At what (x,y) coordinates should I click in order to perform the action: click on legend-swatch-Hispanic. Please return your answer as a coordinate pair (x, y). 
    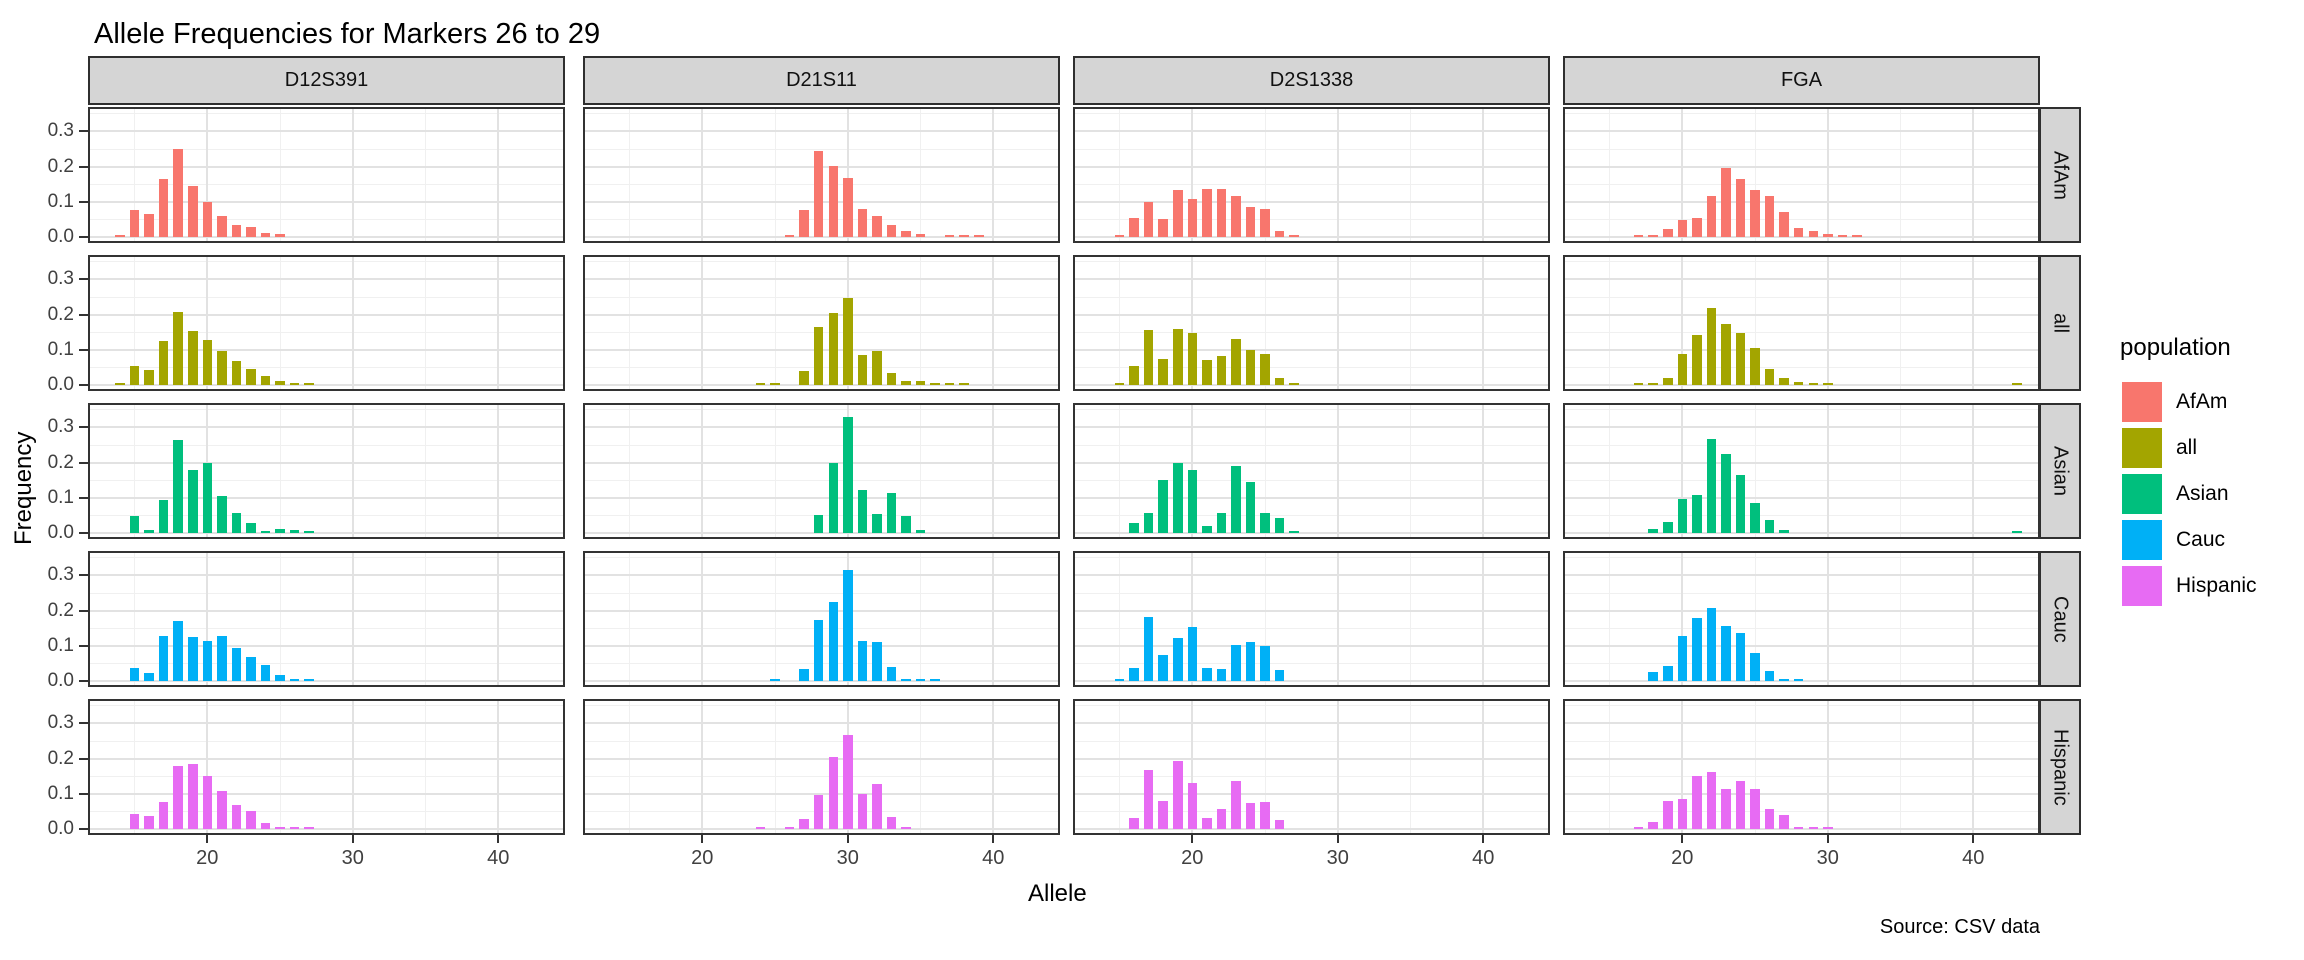
    Looking at the image, I should click on (2142, 586).